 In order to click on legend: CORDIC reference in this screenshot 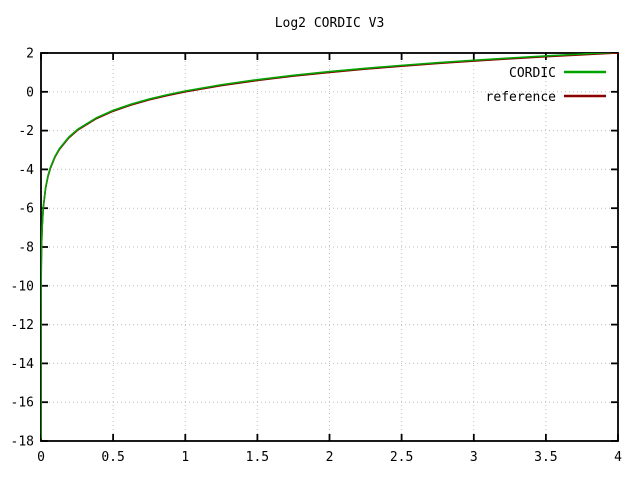, I will do `click(546, 85)`.